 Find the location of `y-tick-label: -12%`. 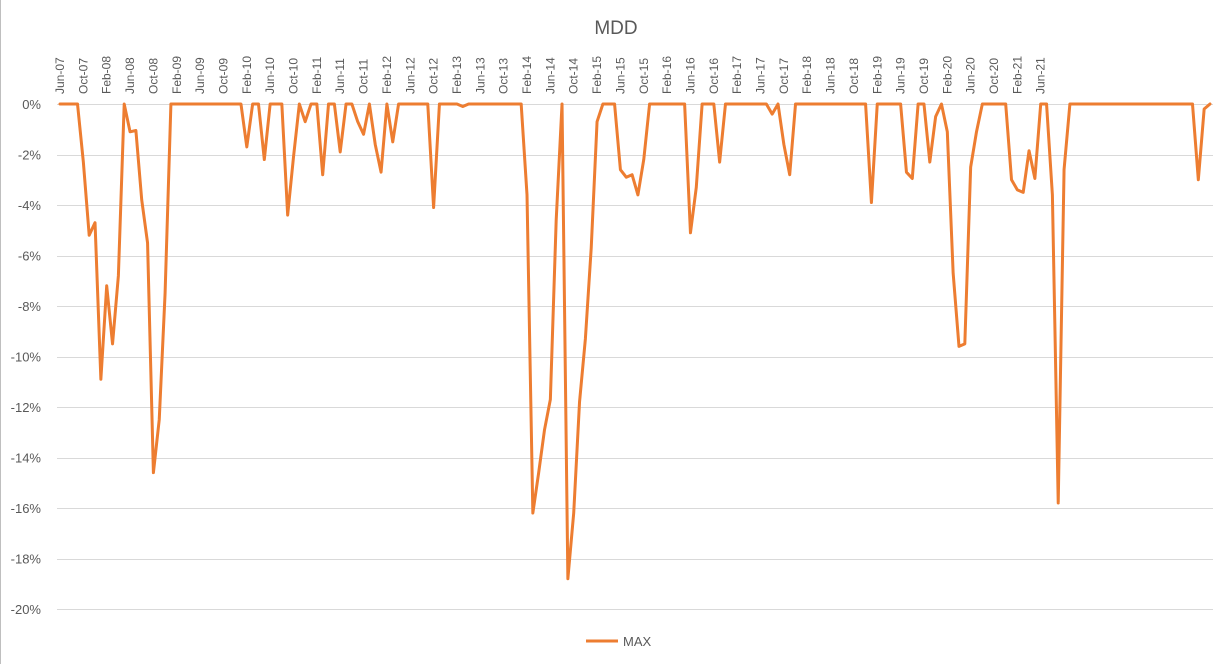

y-tick-label: -12% is located at coordinates (26, 407).